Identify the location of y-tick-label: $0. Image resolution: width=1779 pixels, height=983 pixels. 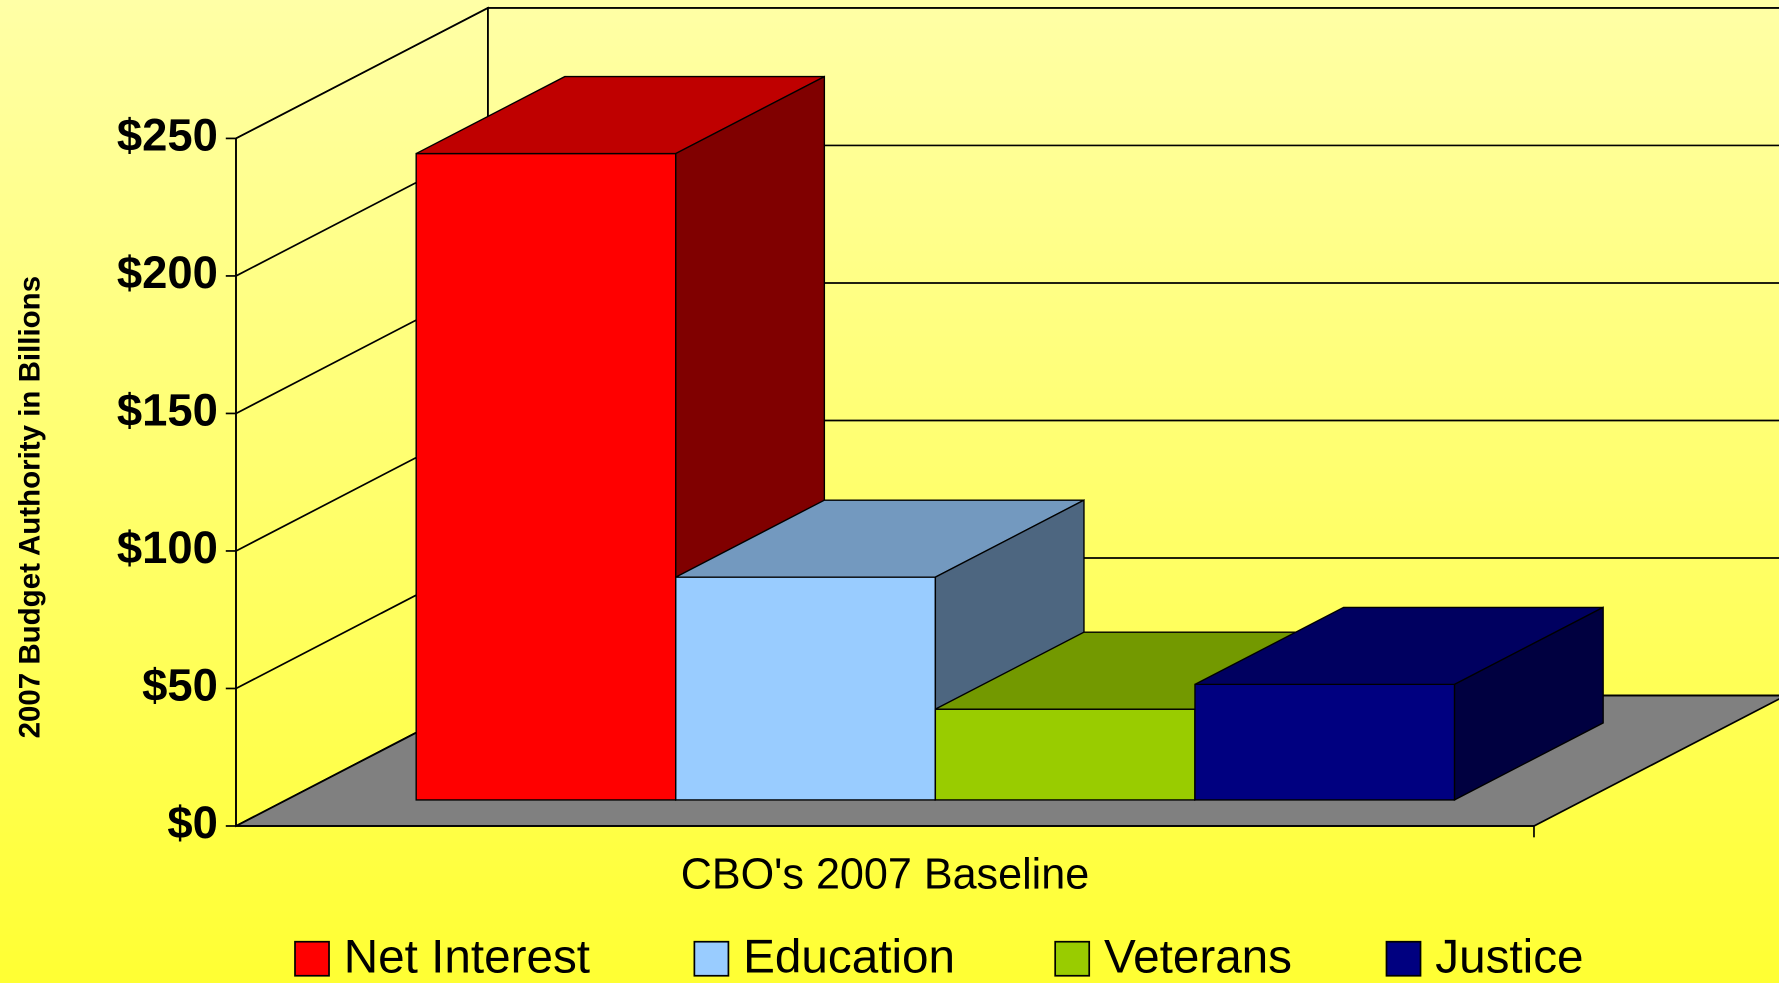
(192, 822).